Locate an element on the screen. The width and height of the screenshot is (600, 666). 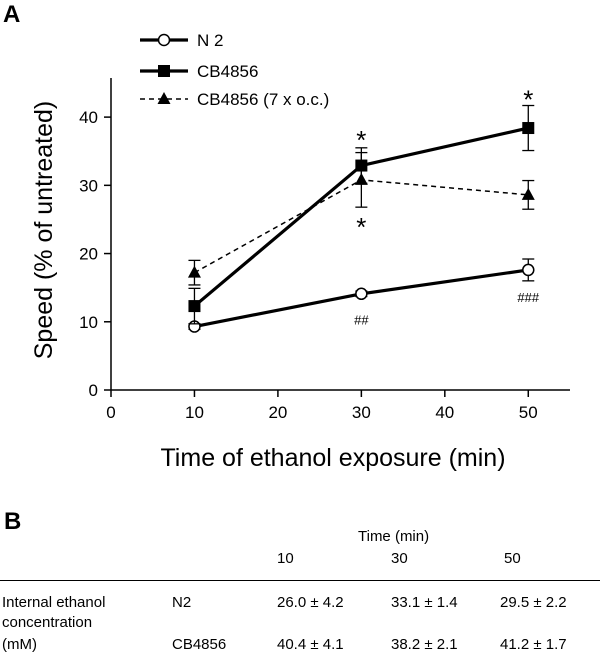
row-strain-n2: N2 is located at coordinates (182, 602).